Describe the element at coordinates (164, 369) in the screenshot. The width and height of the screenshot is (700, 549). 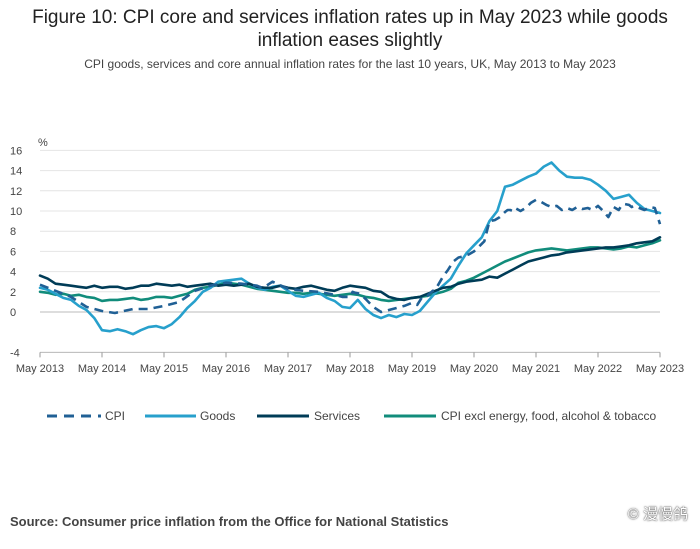
I see `x-tick-label: May 2015` at that location.